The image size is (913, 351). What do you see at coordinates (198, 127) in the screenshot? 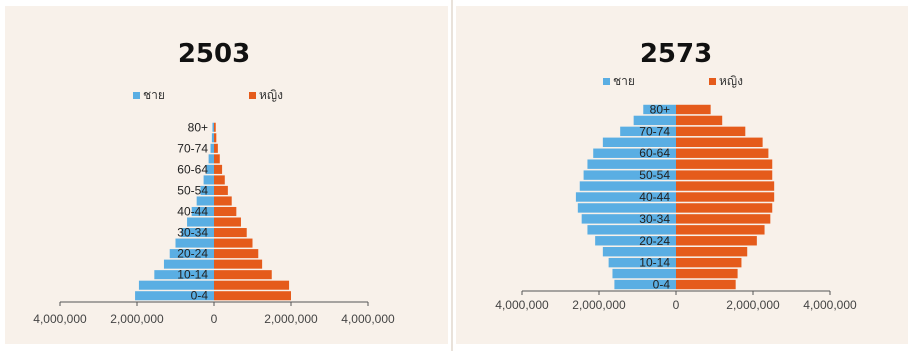
I see `age-label: 80+` at bounding box center [198, 127].